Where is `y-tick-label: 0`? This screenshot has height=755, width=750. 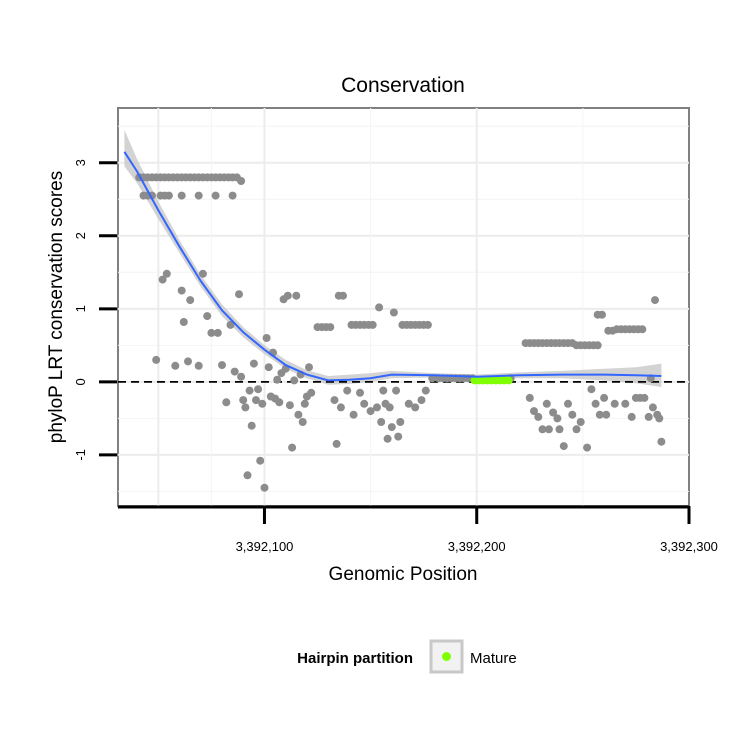
y-tick-label: 0 is located at coordinates (80, 381).